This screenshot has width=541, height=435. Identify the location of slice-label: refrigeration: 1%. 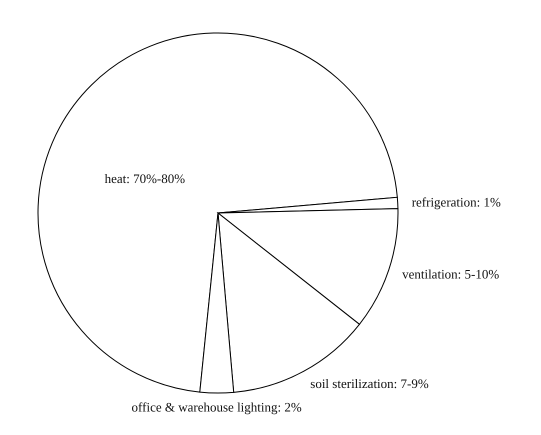
(457, 202).